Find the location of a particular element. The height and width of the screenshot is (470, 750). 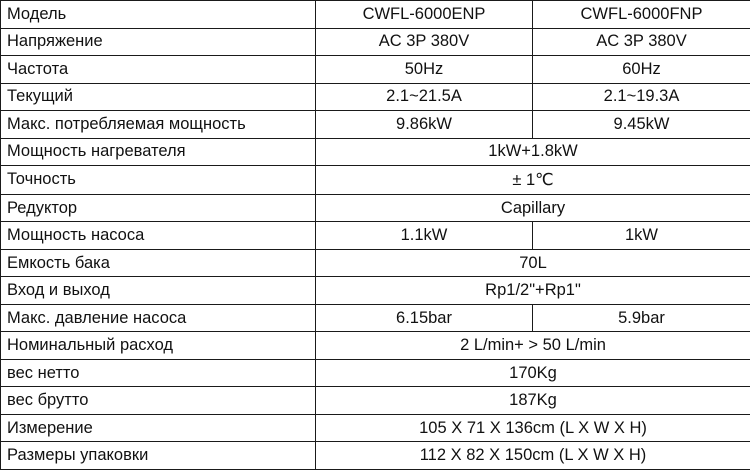

row-label: Модель is located at coordinates (158, 14).